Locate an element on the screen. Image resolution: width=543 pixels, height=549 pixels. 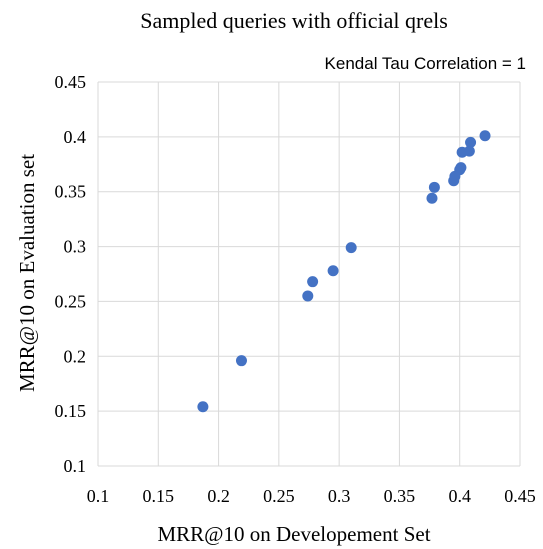
y-tick-label: 0.15 is located at coordinates (71, 411).